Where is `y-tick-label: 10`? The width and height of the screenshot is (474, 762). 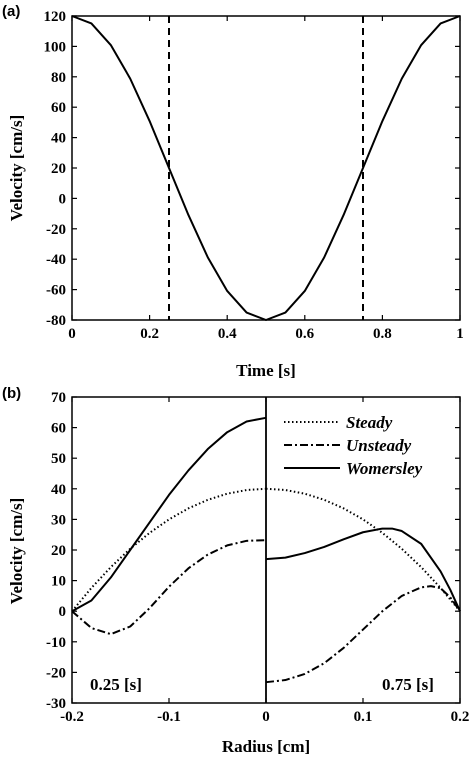
y-tick-label: 10 is located at coordinates (58, 582).